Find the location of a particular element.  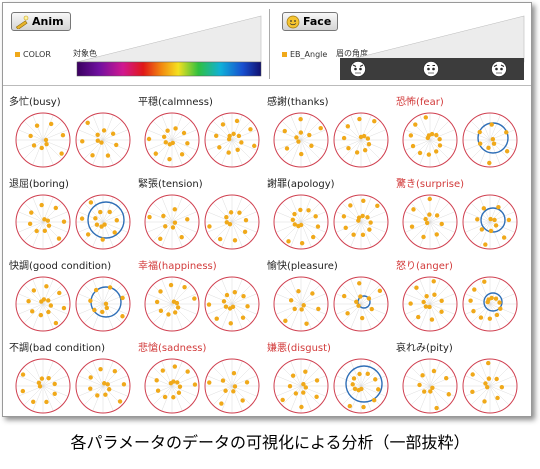

eb-angle-param-text: EB_Angle is located at coordinates (309, 54).